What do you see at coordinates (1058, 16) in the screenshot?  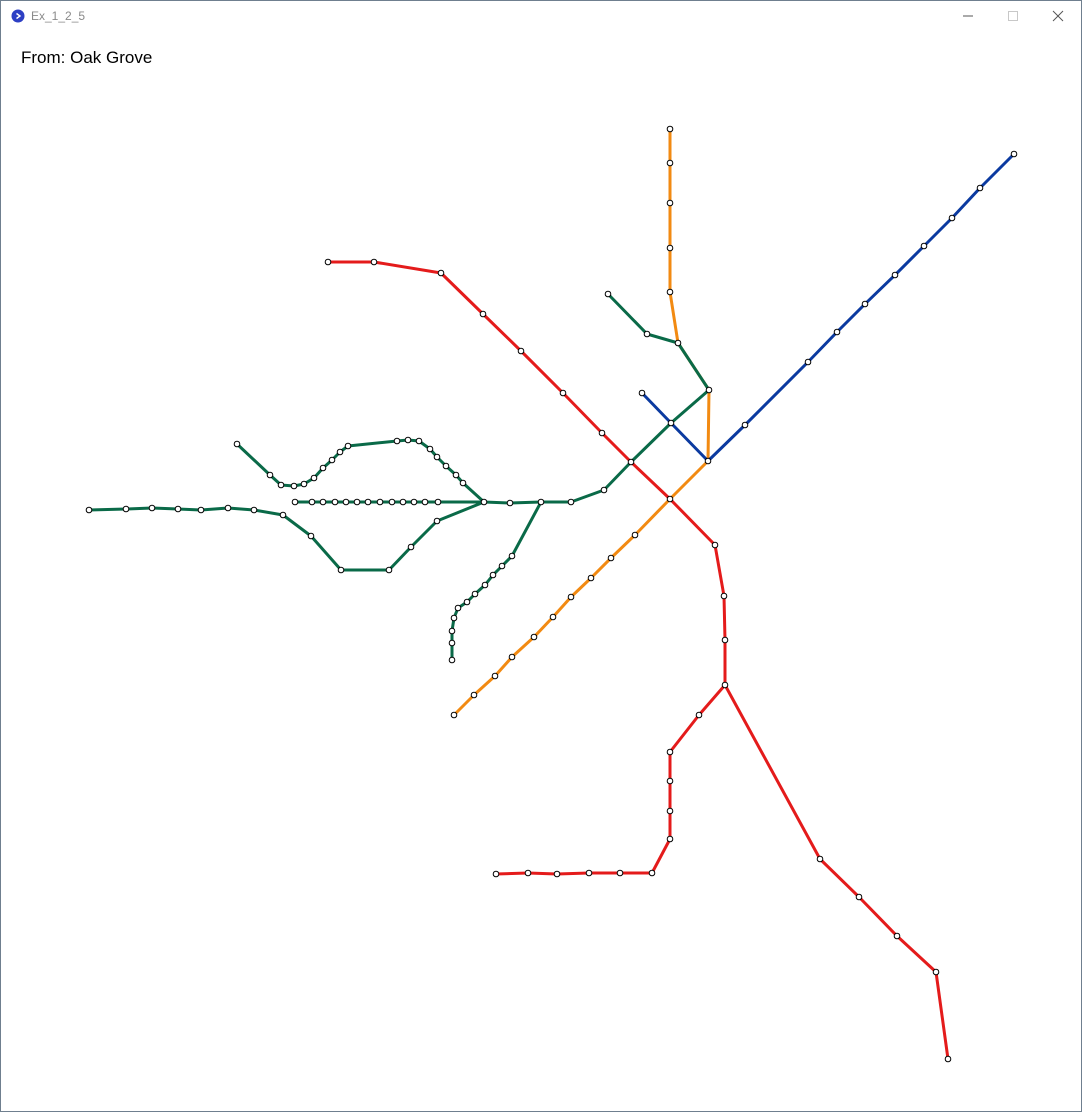 I see `close-button` at bounding box center [1058, 16].